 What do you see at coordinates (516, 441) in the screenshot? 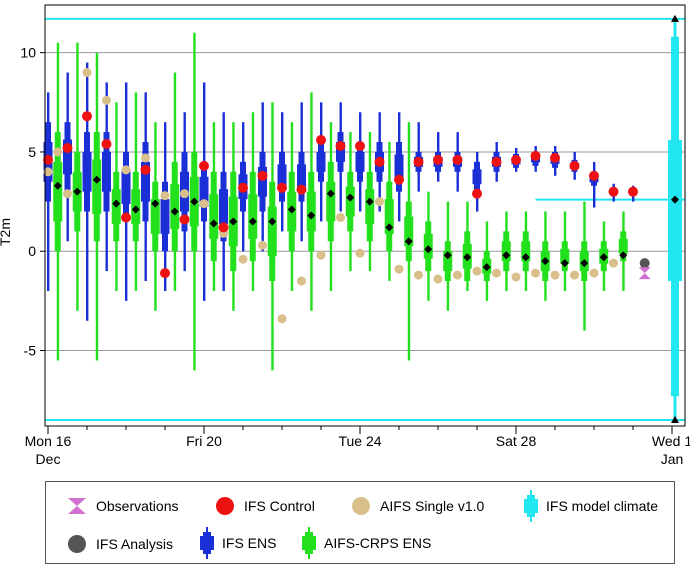
I see `x-tick-label: Sat 28` at bounding box center [516, 441].